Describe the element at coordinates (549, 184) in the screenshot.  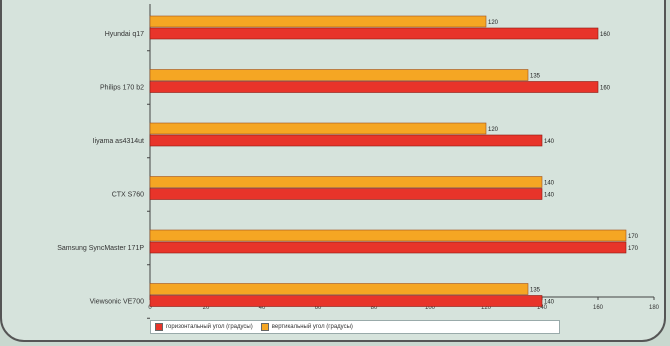
I see `data-label-vertical: 140` at that location.